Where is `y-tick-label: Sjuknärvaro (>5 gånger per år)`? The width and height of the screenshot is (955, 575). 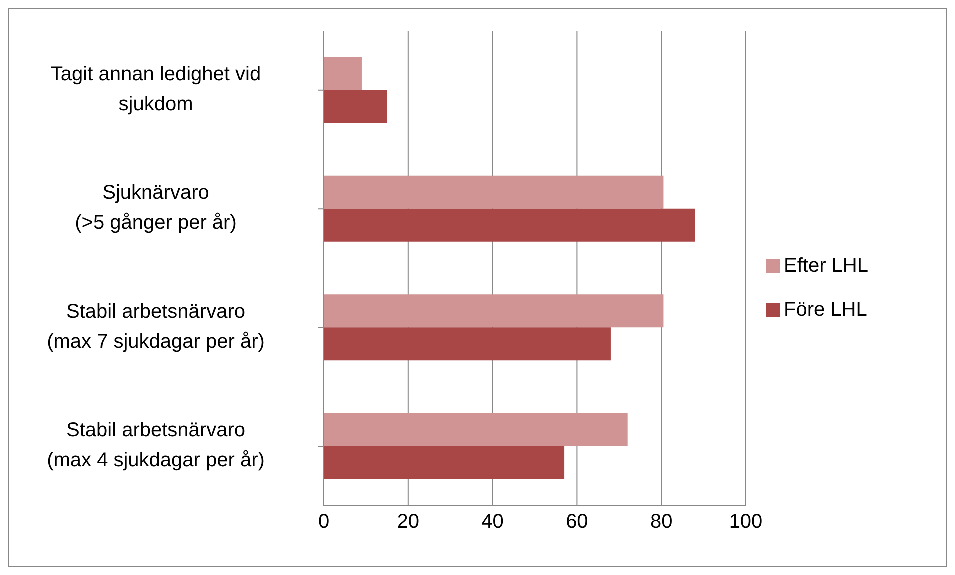 y-tick-label: Sjuknärvaro (>5 gånger per år) is located at coordinates (156, 208).